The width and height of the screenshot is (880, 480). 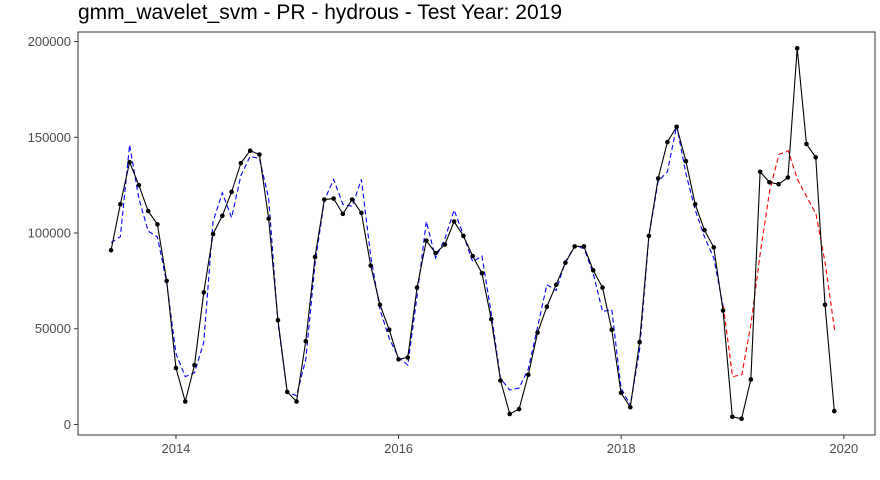 What do you see at coordinates (843, 448) in the screenshot?
I see `x-tick-label: 2020` at bounding box center [843, 448].